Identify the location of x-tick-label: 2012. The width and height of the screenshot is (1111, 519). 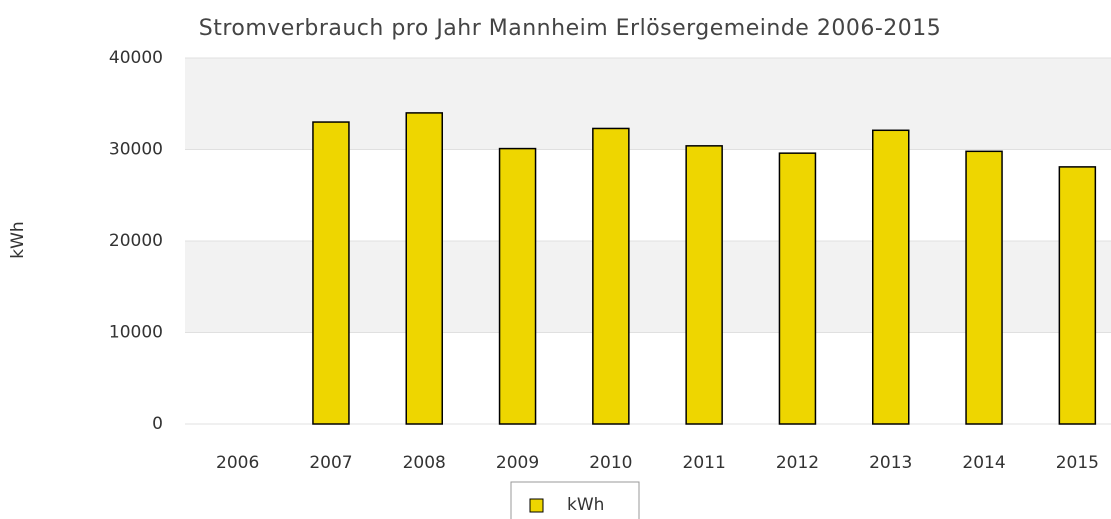
(797, 463).